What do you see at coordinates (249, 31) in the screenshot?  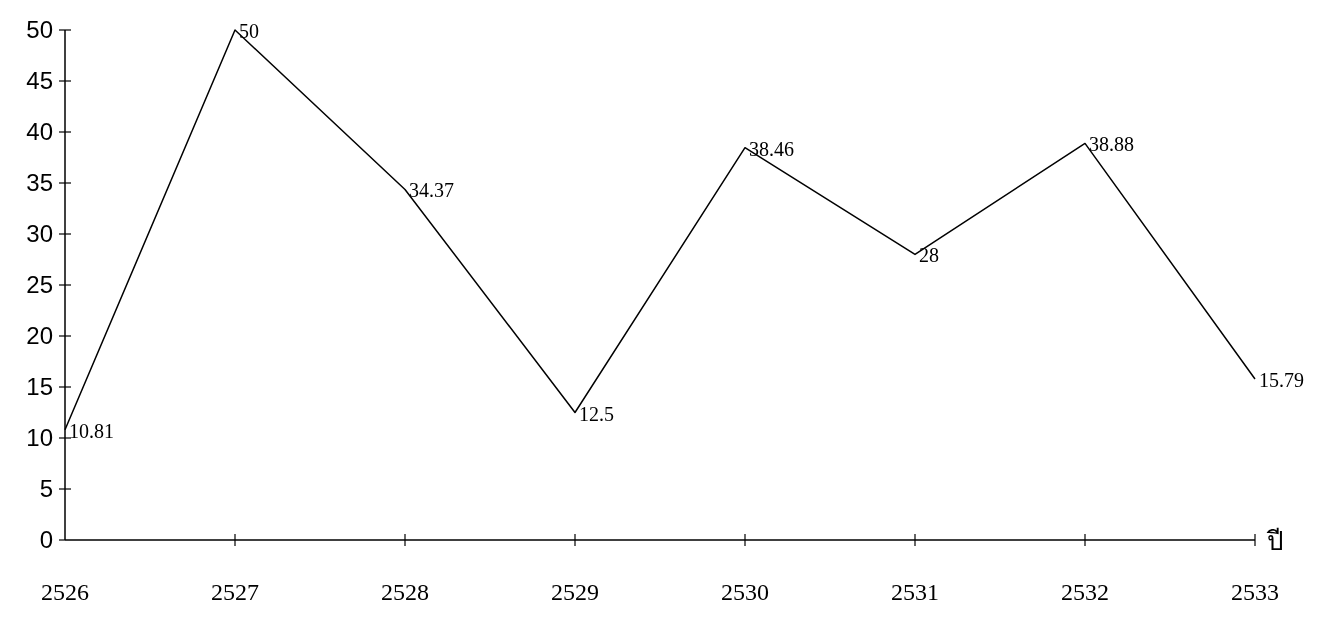 I see `data-label: 50` at bounding box center [249, 31].